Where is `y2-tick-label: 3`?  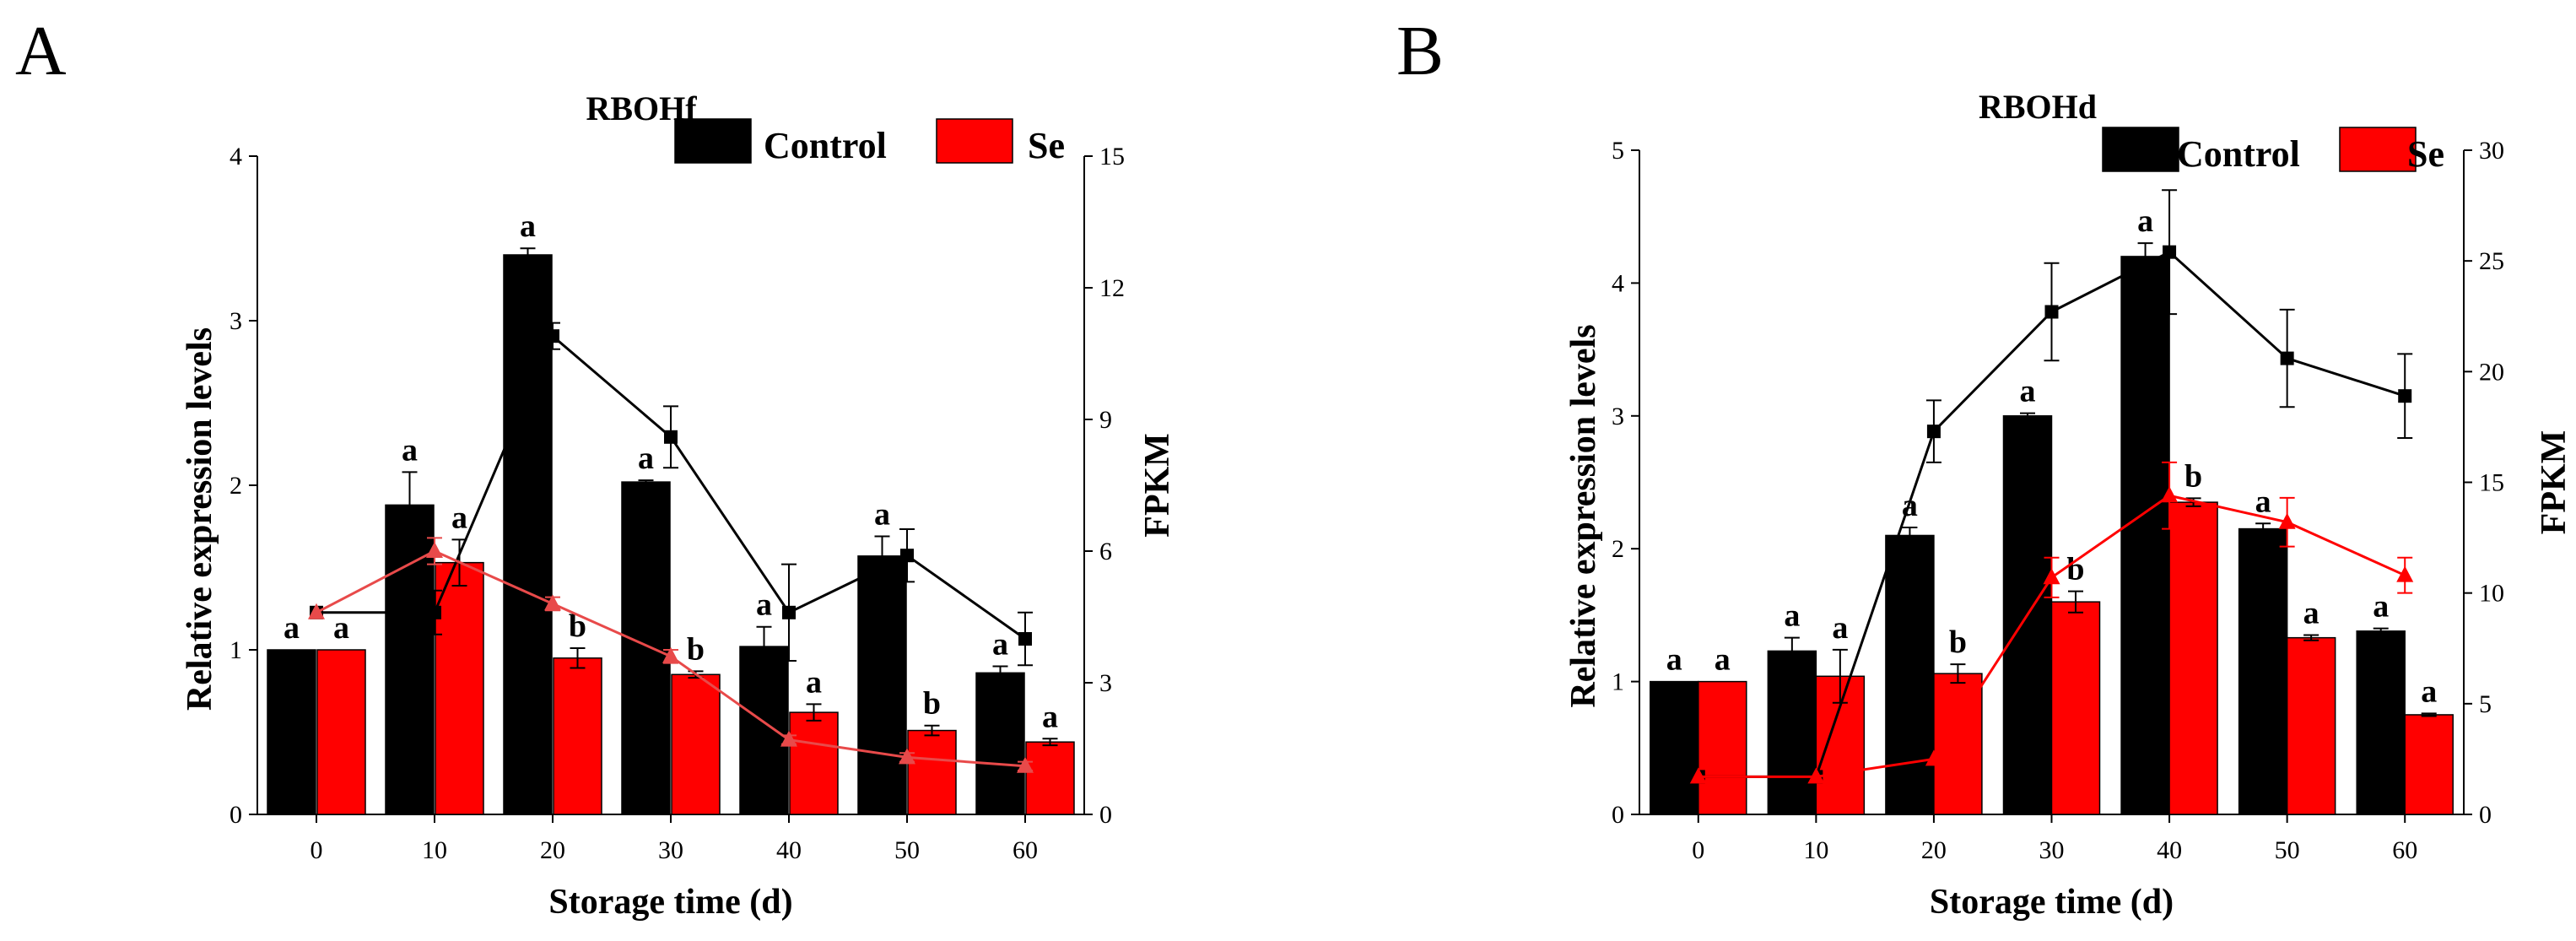 y2-tick-label: 3 is located at coordinates (1105, 683).